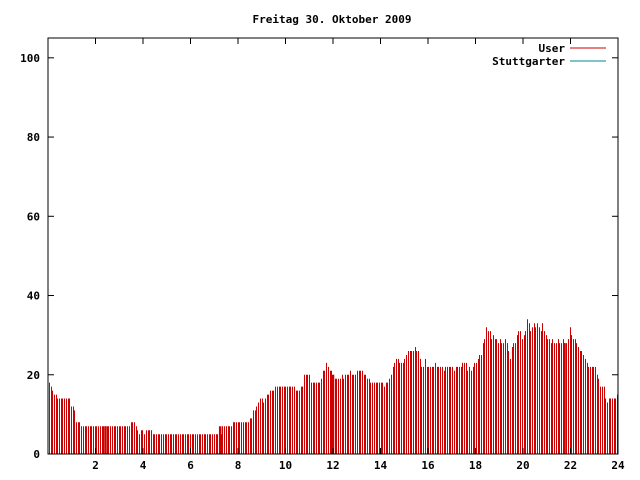 The height and width of the screenshot is (480, 640). I want to click on x-tick-label: 16, so click(428, 465).